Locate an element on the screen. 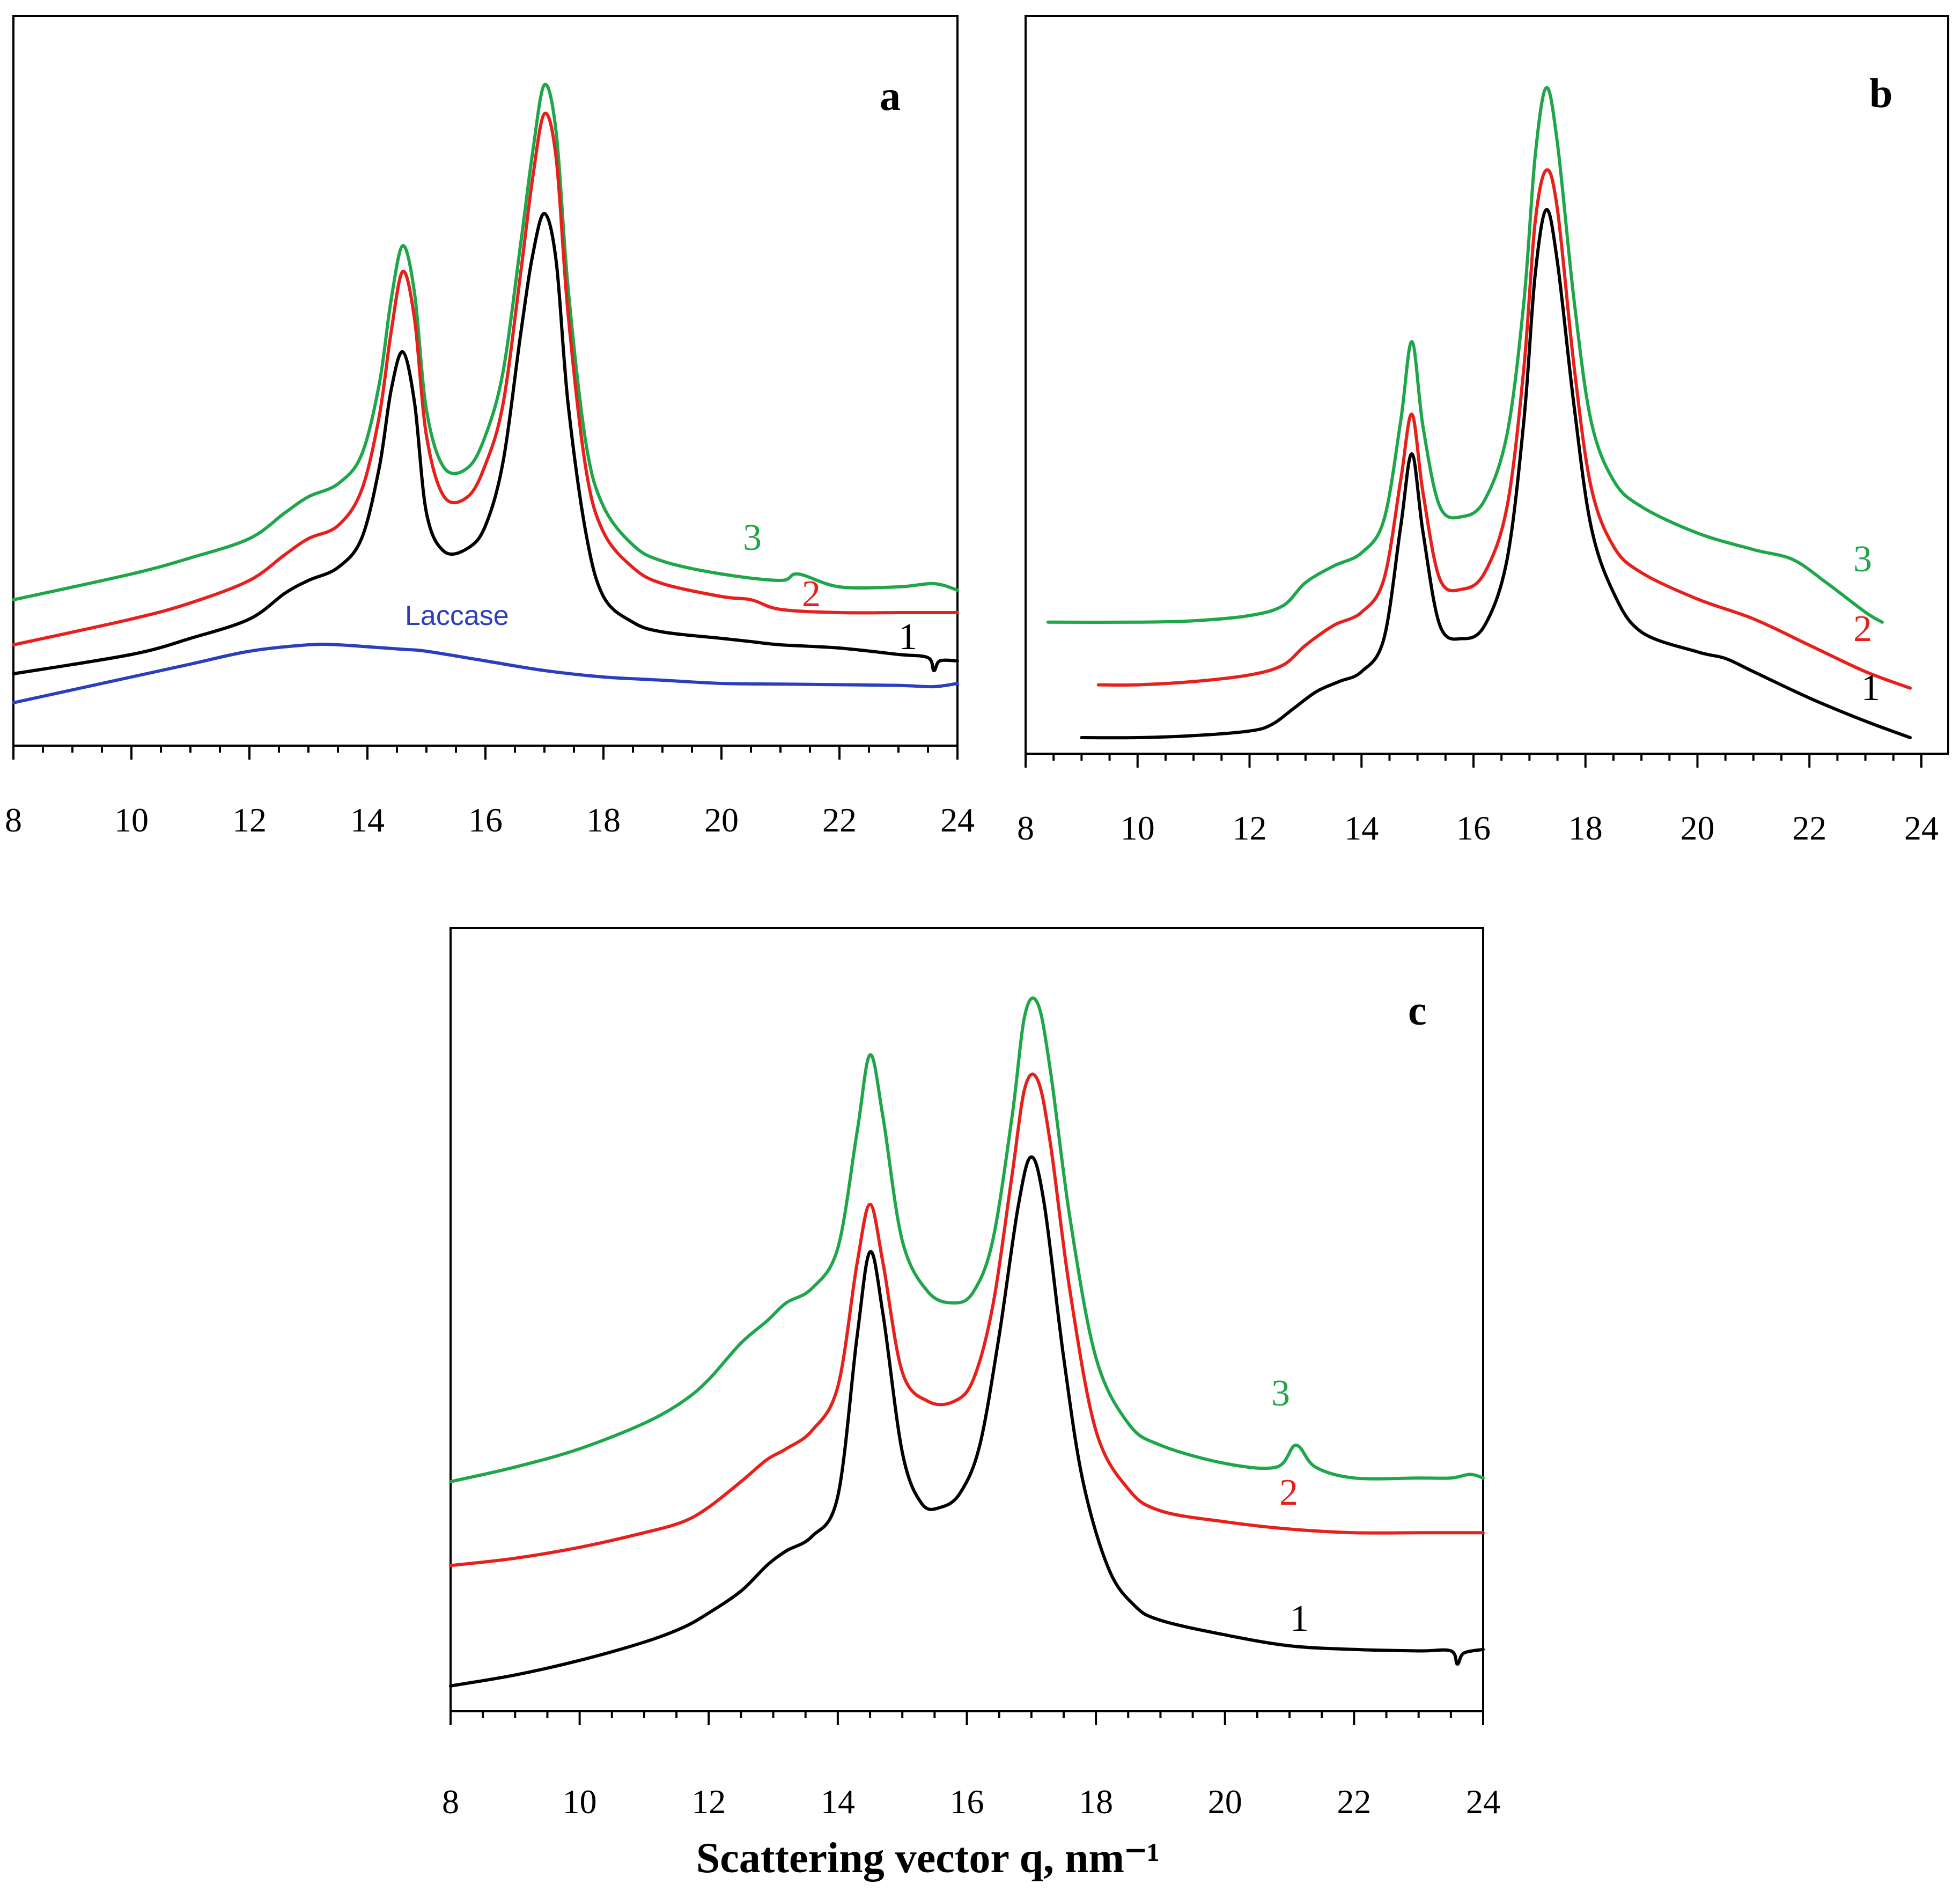 This screenshot has width=1960, height=1899. panel-c-letter: c is located at coordinates (1417, 1011).